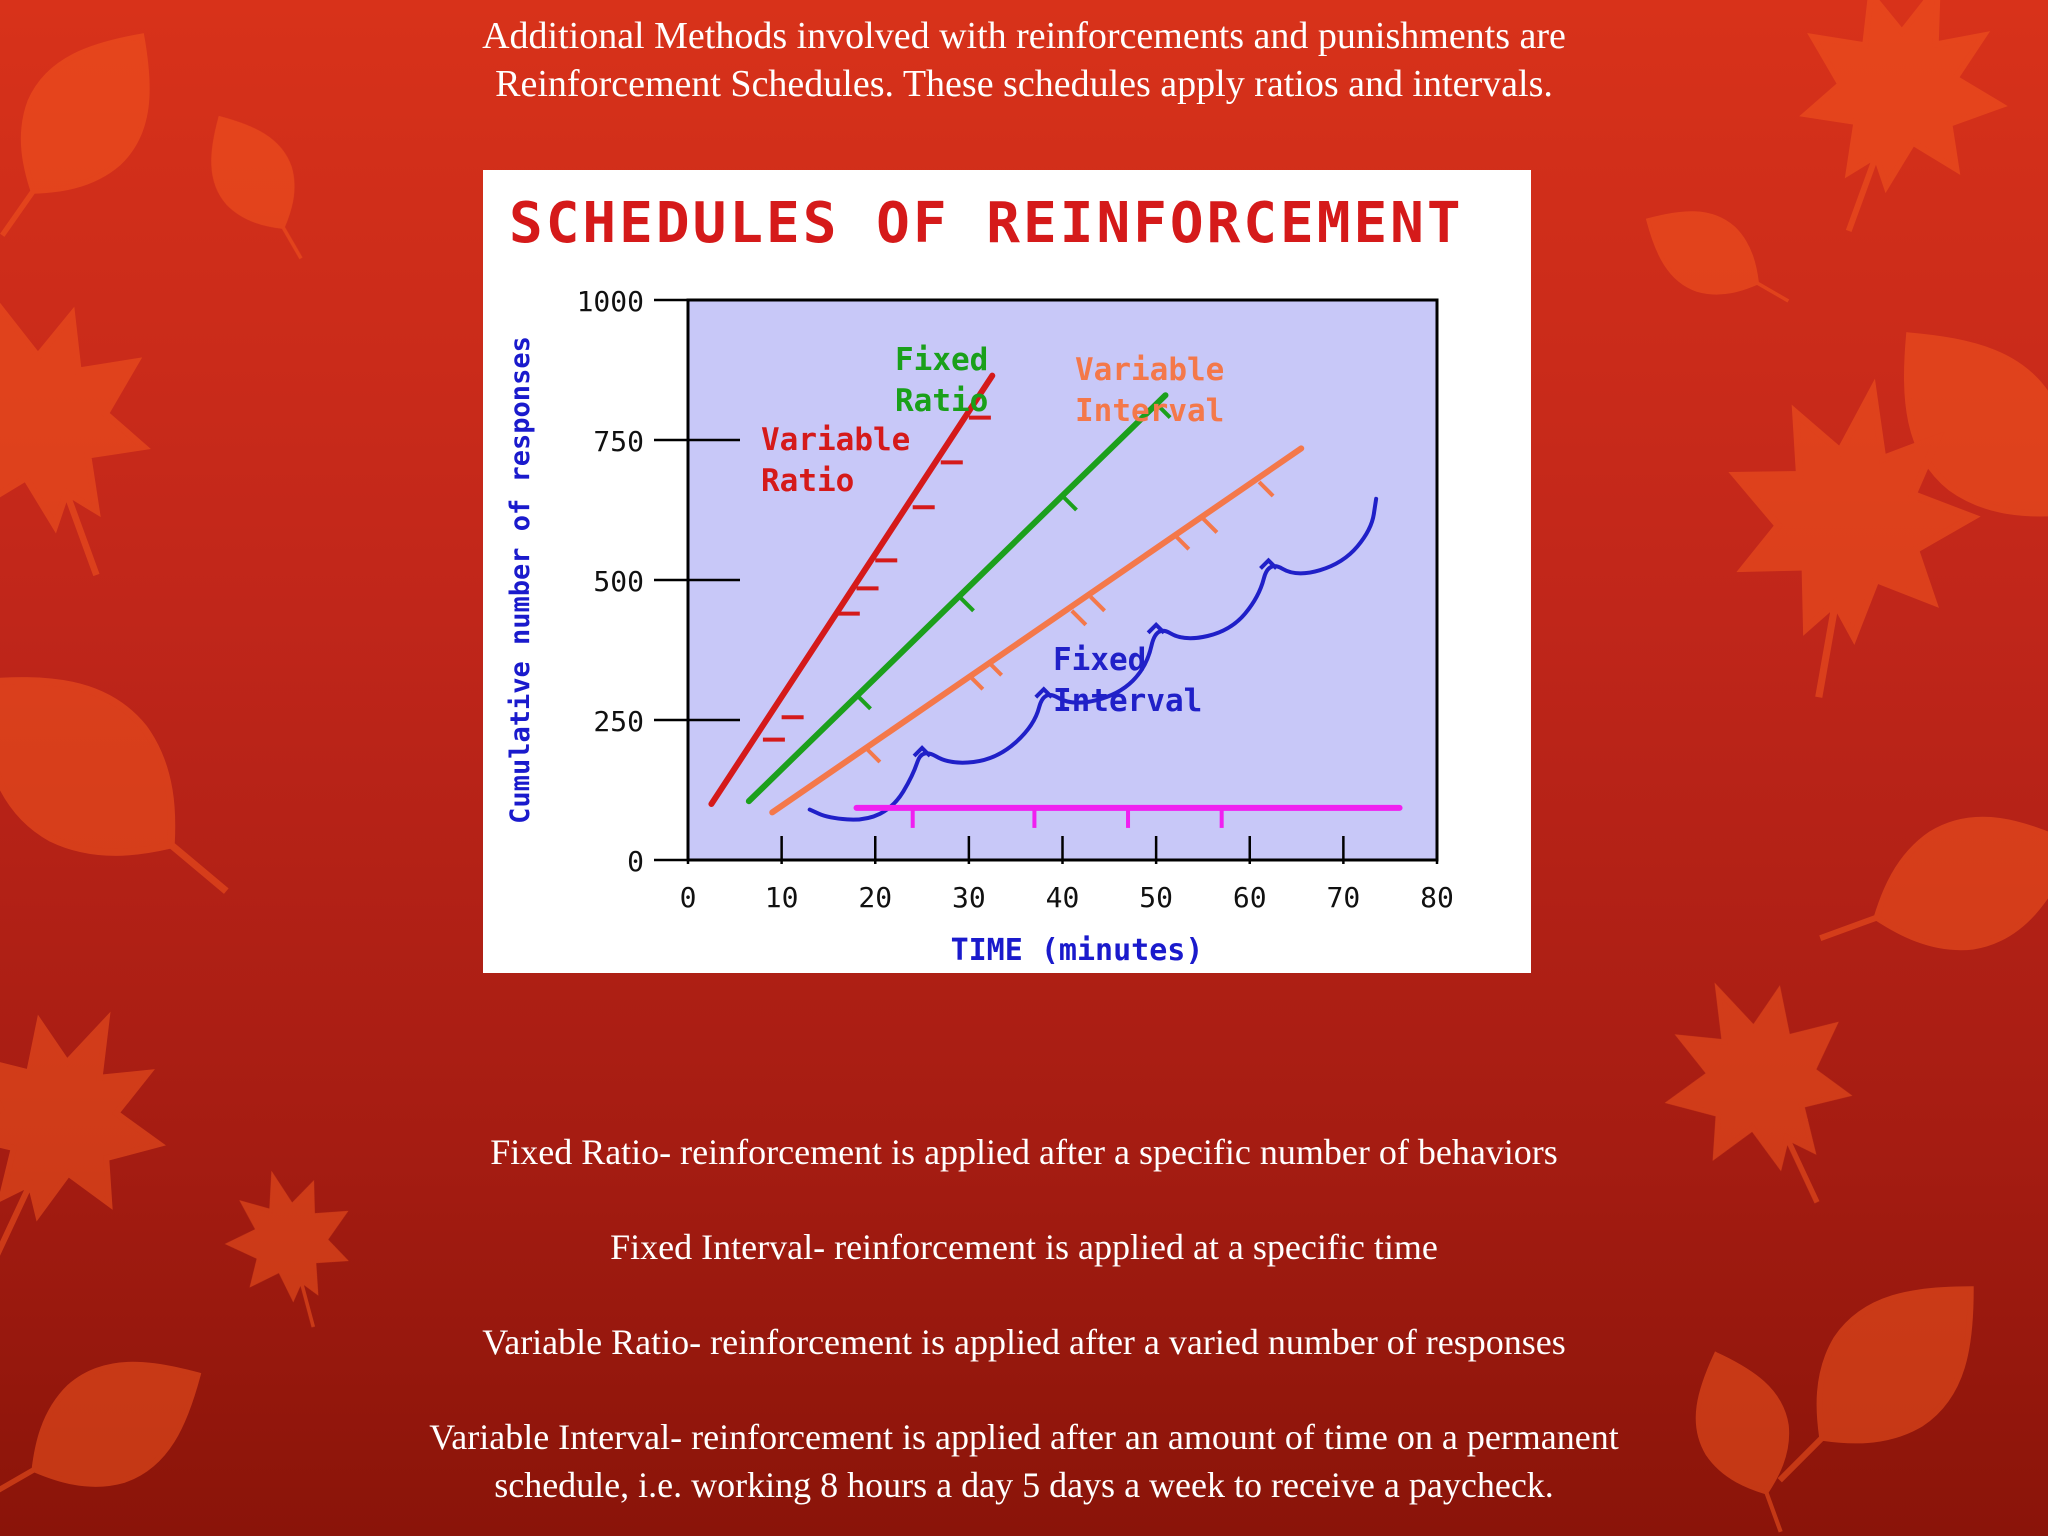  I want to click on plot-area, so click(1062, 580).